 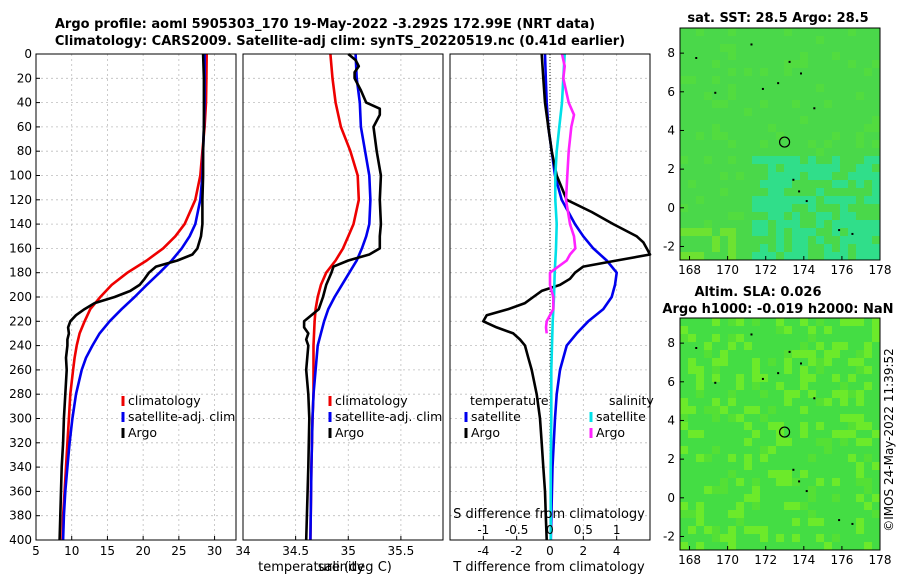 I want to click on diff-legend-header-salinity: salinity, so click(x=631, y=400).